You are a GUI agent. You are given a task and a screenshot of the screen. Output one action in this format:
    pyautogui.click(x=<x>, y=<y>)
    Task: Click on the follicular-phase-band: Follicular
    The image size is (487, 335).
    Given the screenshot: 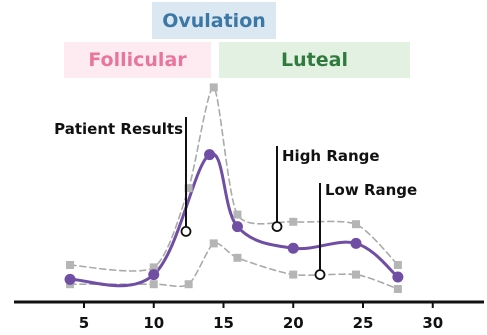 What is the action you would take?
    pyautogui.click(x=137, y=60)
    